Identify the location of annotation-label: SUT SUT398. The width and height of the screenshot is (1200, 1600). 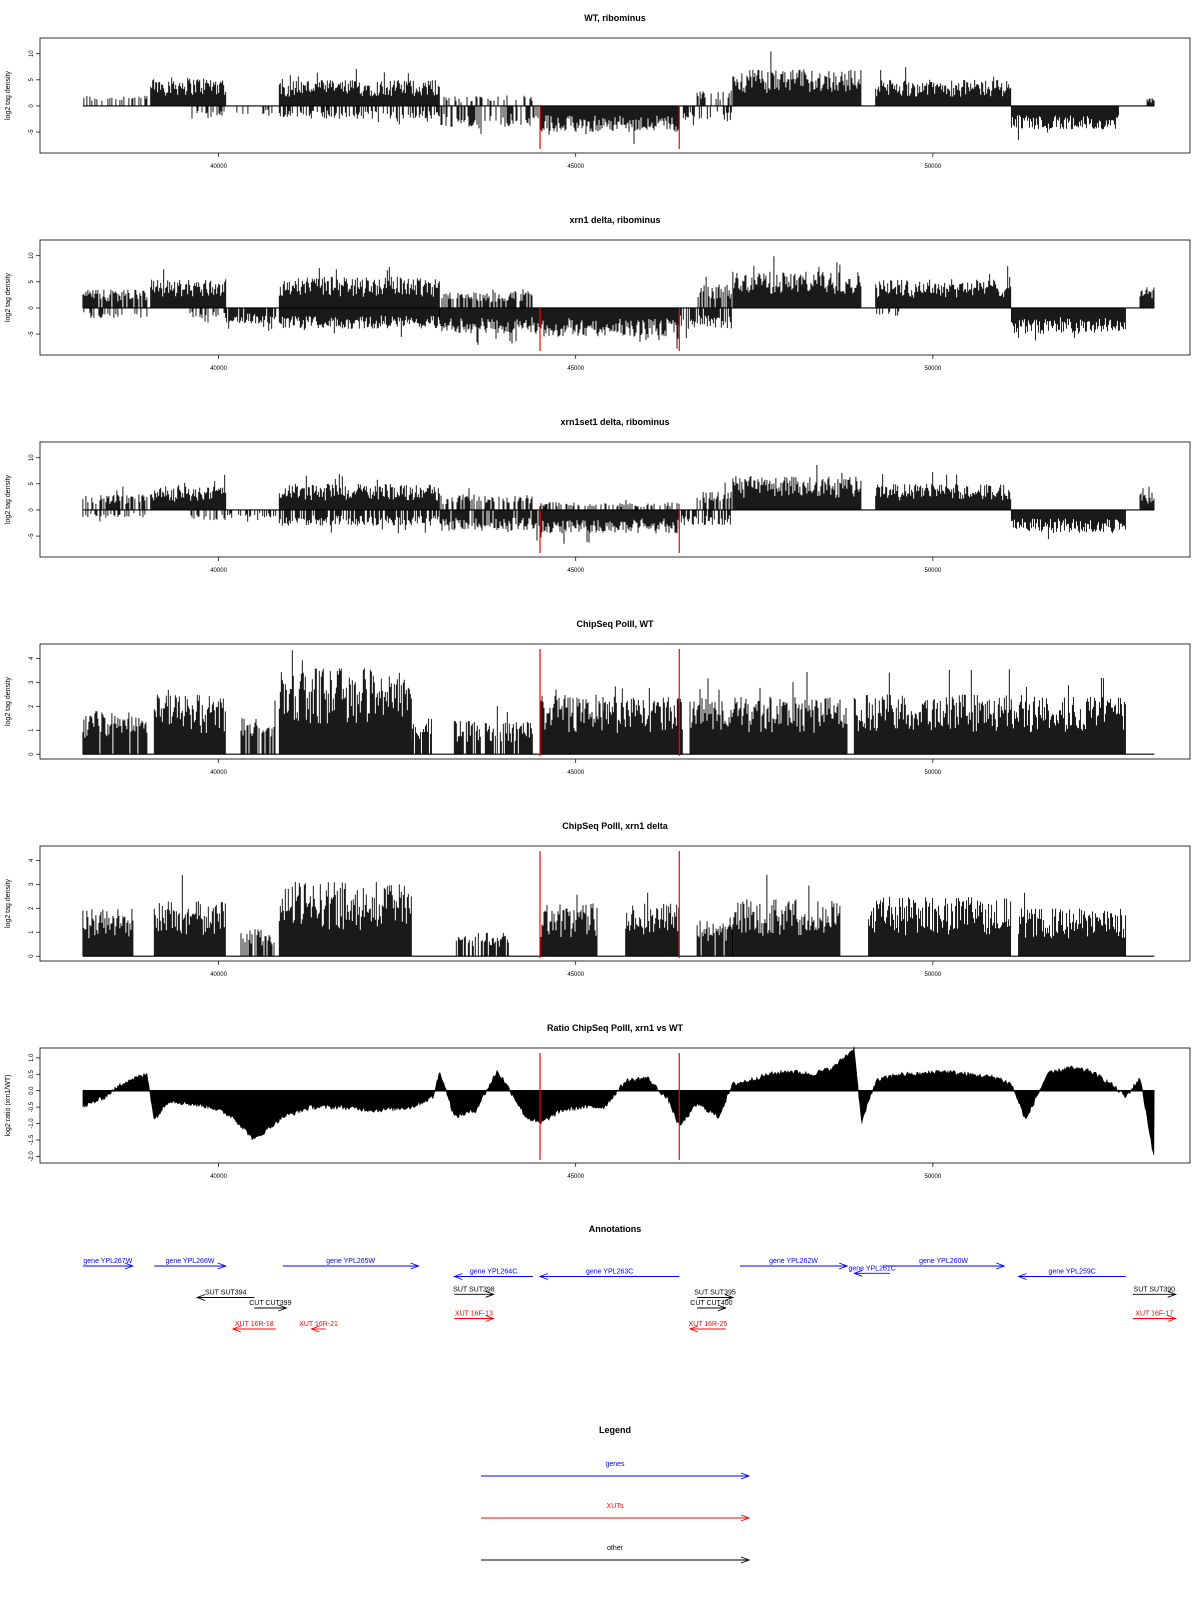
(474, 1289).